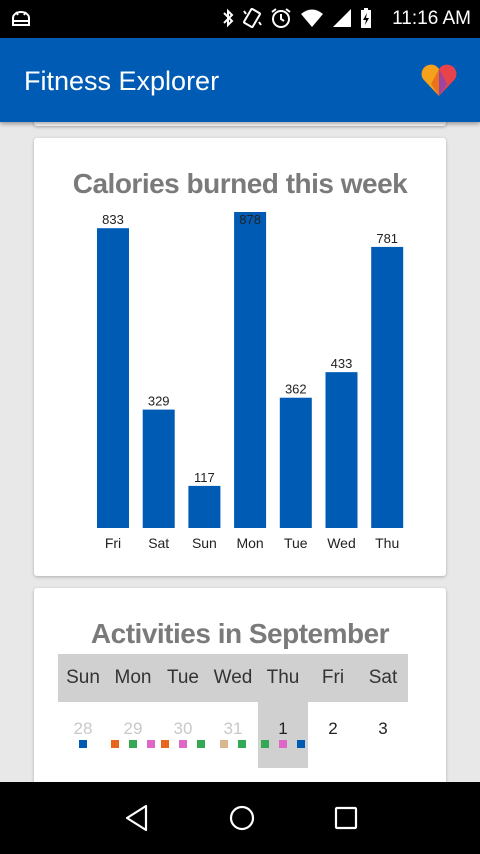  What do you see at coordinates (439, 82) in the screenshot?
I see `heart-logo-icon` at bounding box center [439, 82].